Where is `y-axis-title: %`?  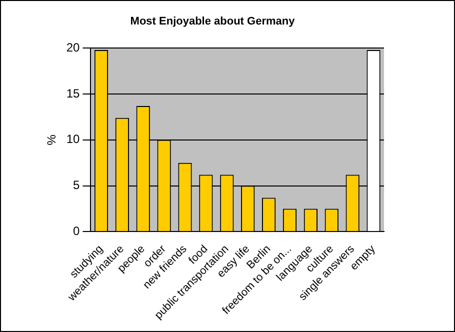
y-axis-title: % is located at coordinates (51, 140).